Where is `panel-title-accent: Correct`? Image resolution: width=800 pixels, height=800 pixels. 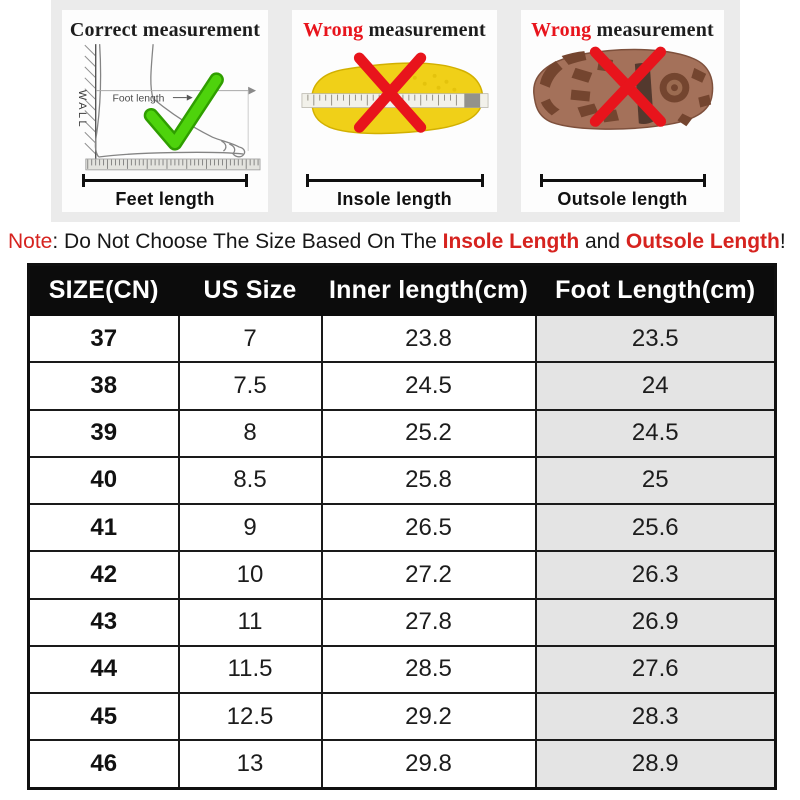
panel-title-accent: Correct is located at coordinates (103, 30).